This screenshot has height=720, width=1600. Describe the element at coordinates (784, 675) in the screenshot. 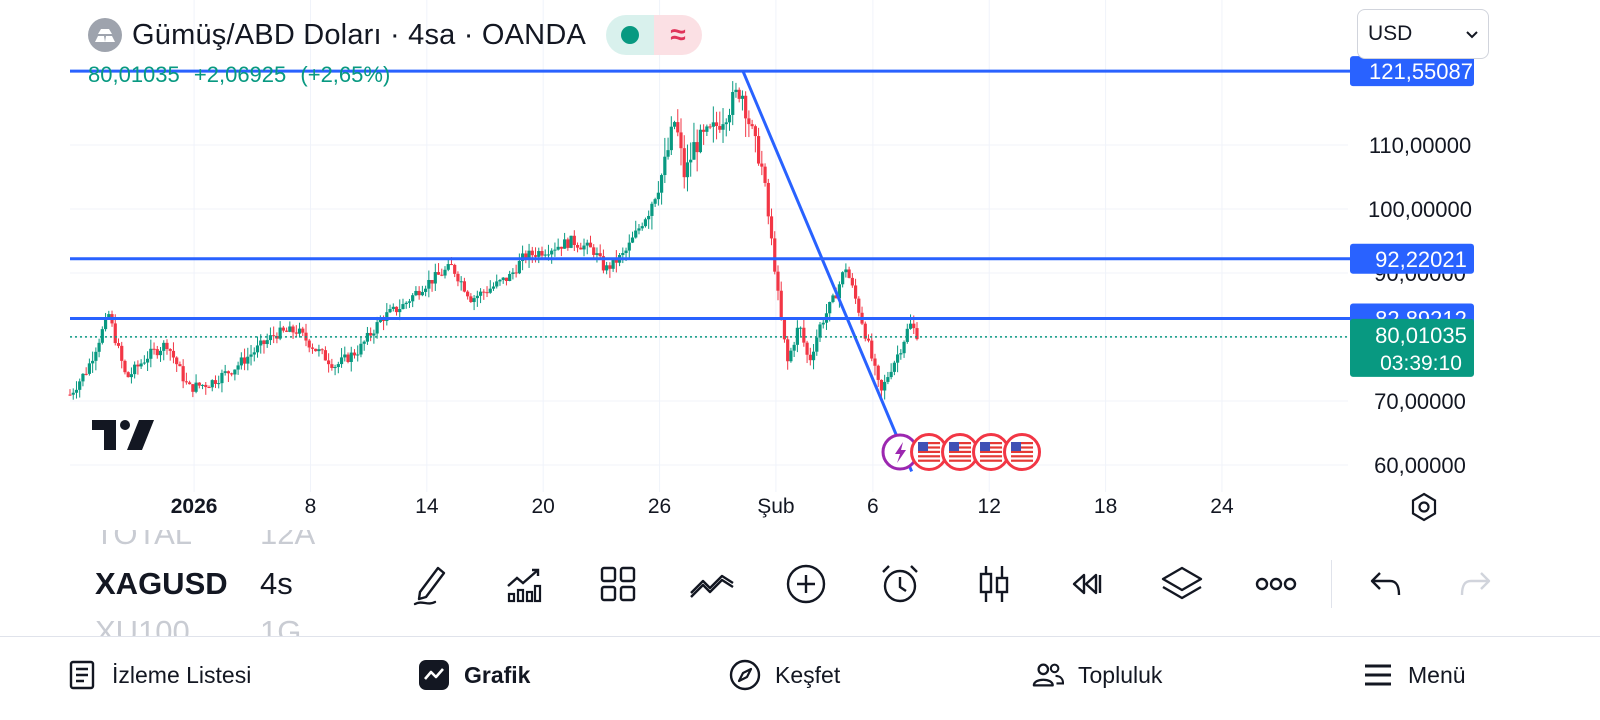

I see `nav-explore: Keşfet` at that location.